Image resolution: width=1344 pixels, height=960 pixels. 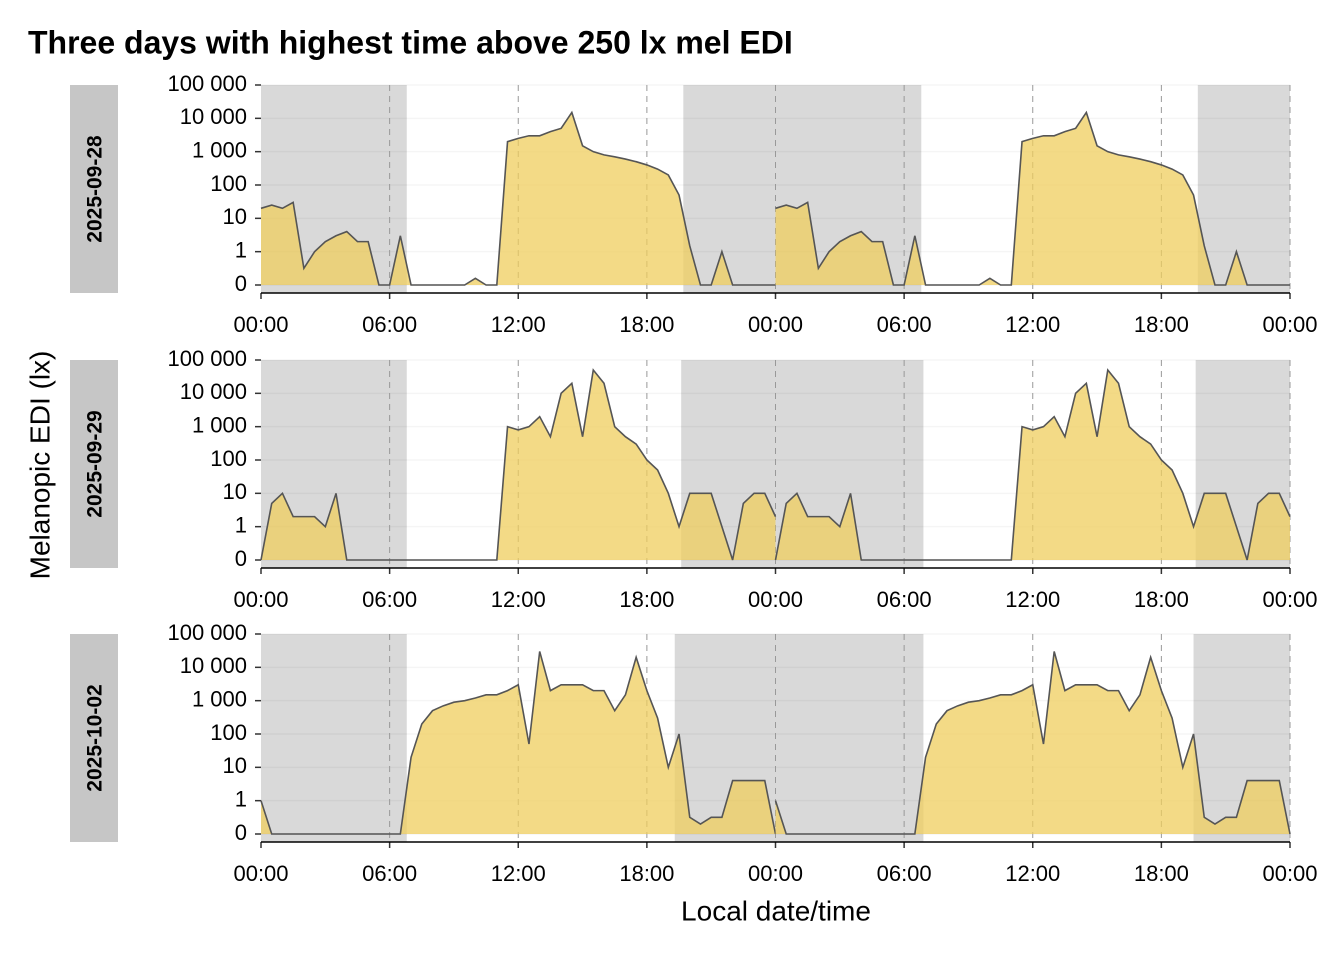 What do you see at coordinates (776, 910) in the screenshot?
I see `x-axis-title: Local date/time` at bounding box center [776, 910].